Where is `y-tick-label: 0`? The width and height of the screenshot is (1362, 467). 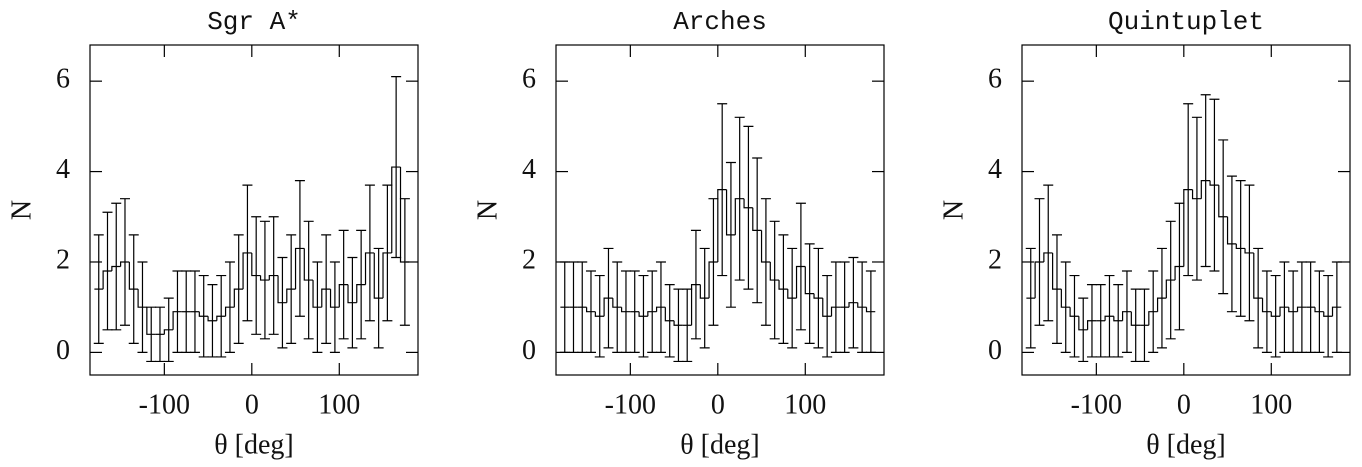 y-tick-label: 0 is located at coordinates (995, 350).